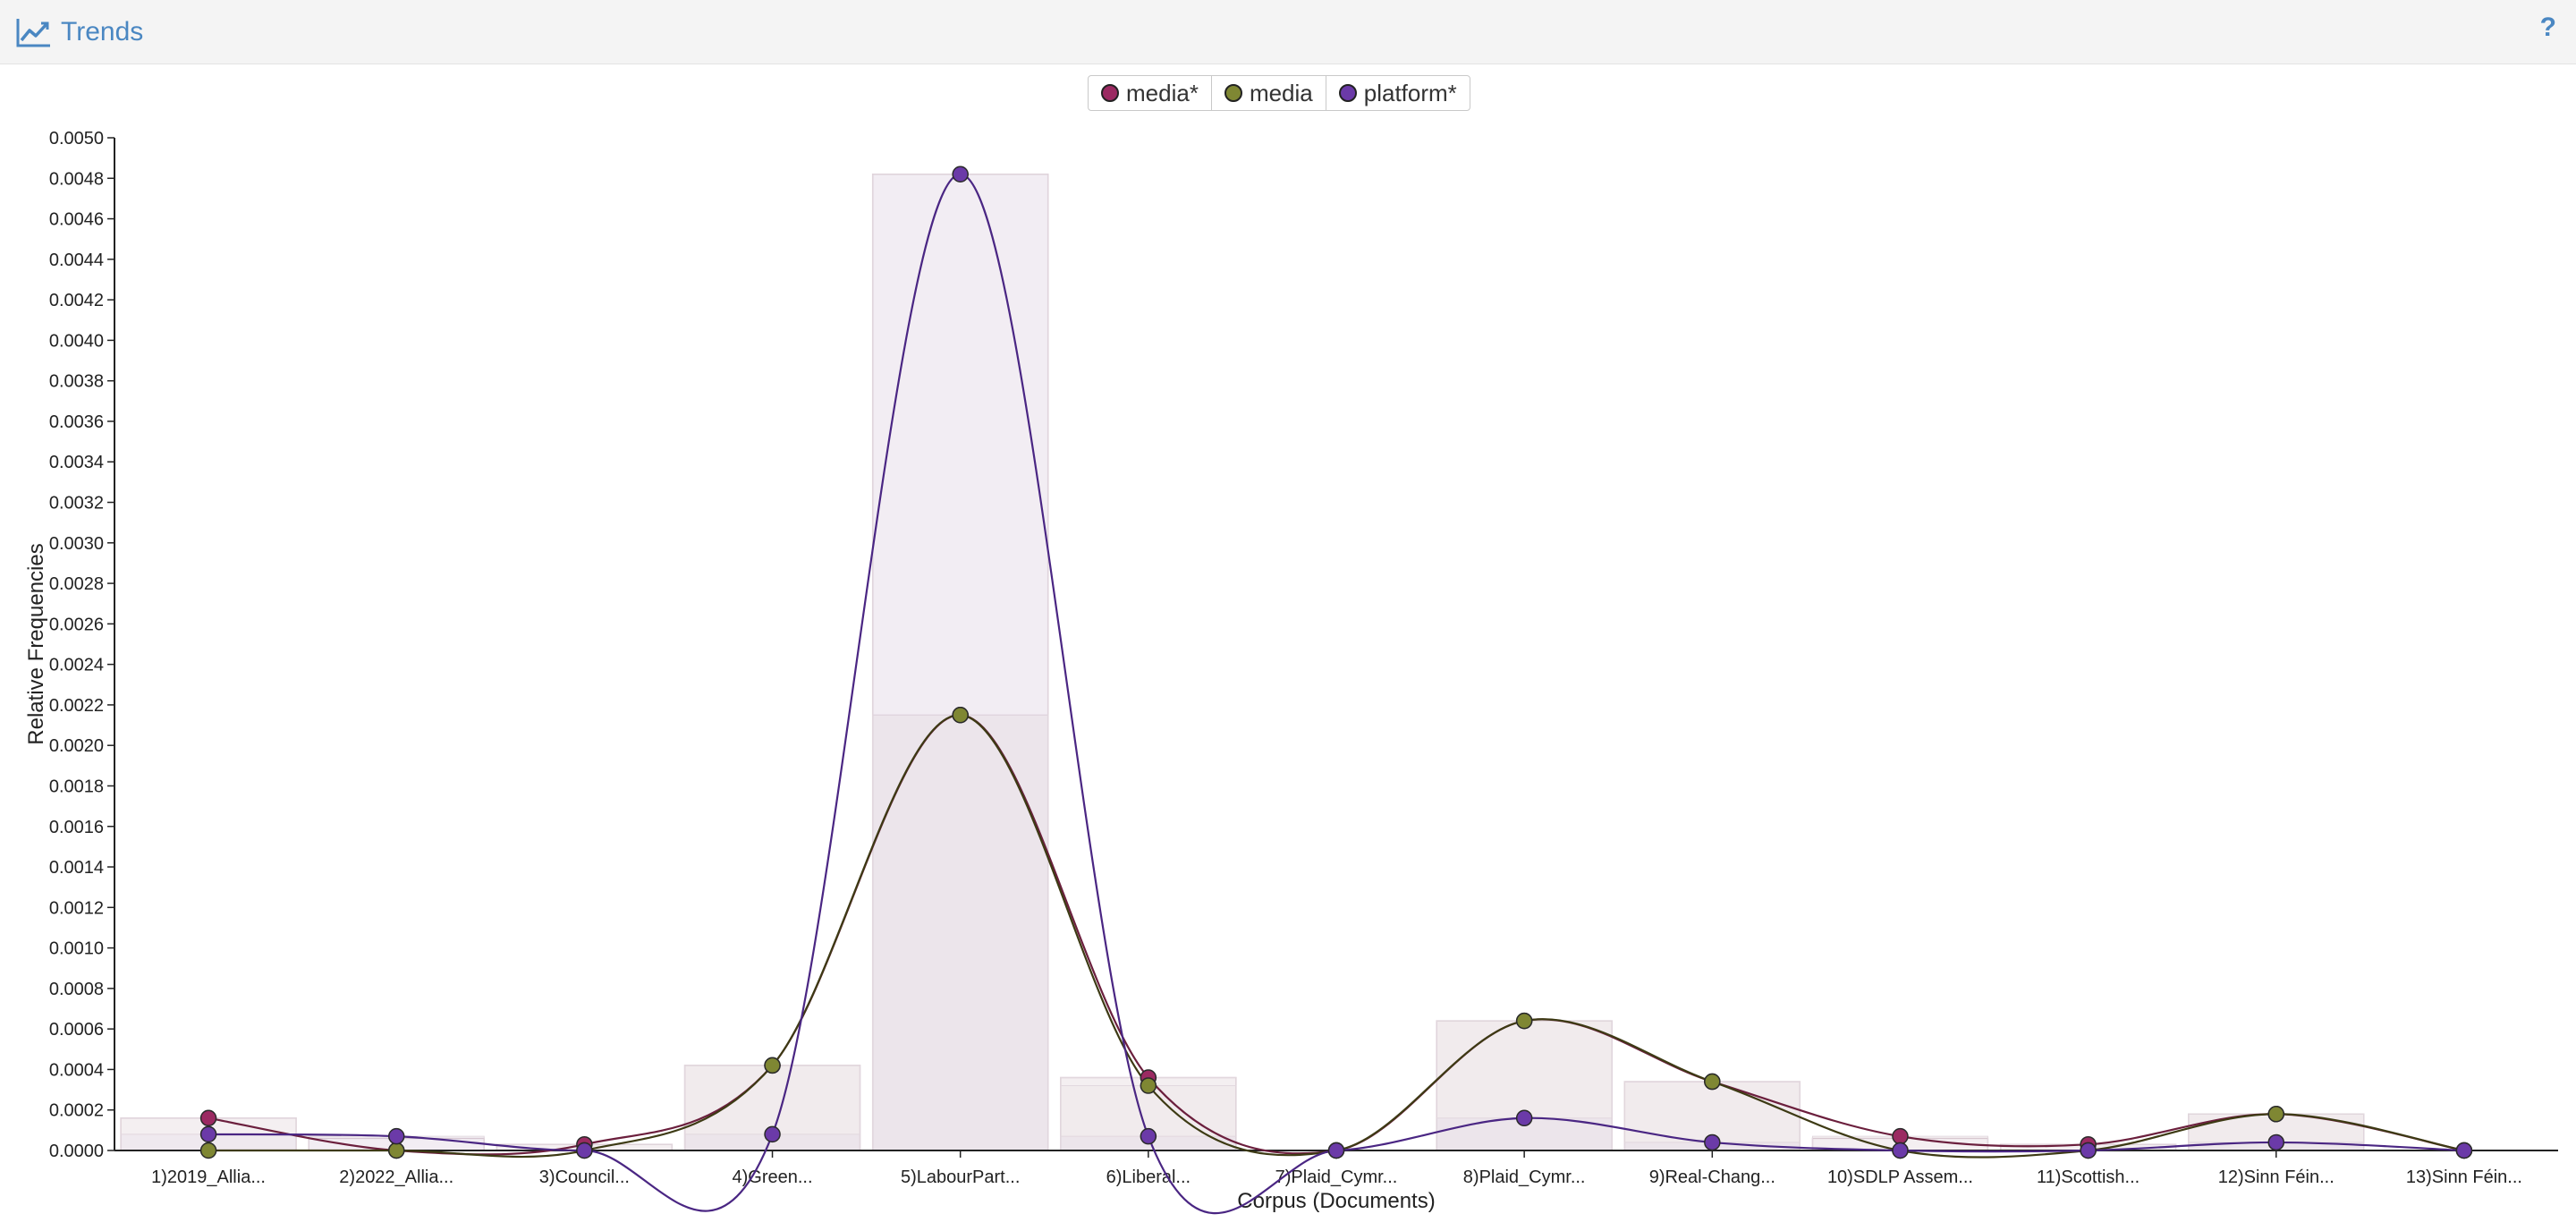  I want to click on y-axis-label: Relative Frequencies, so click(36, 643).